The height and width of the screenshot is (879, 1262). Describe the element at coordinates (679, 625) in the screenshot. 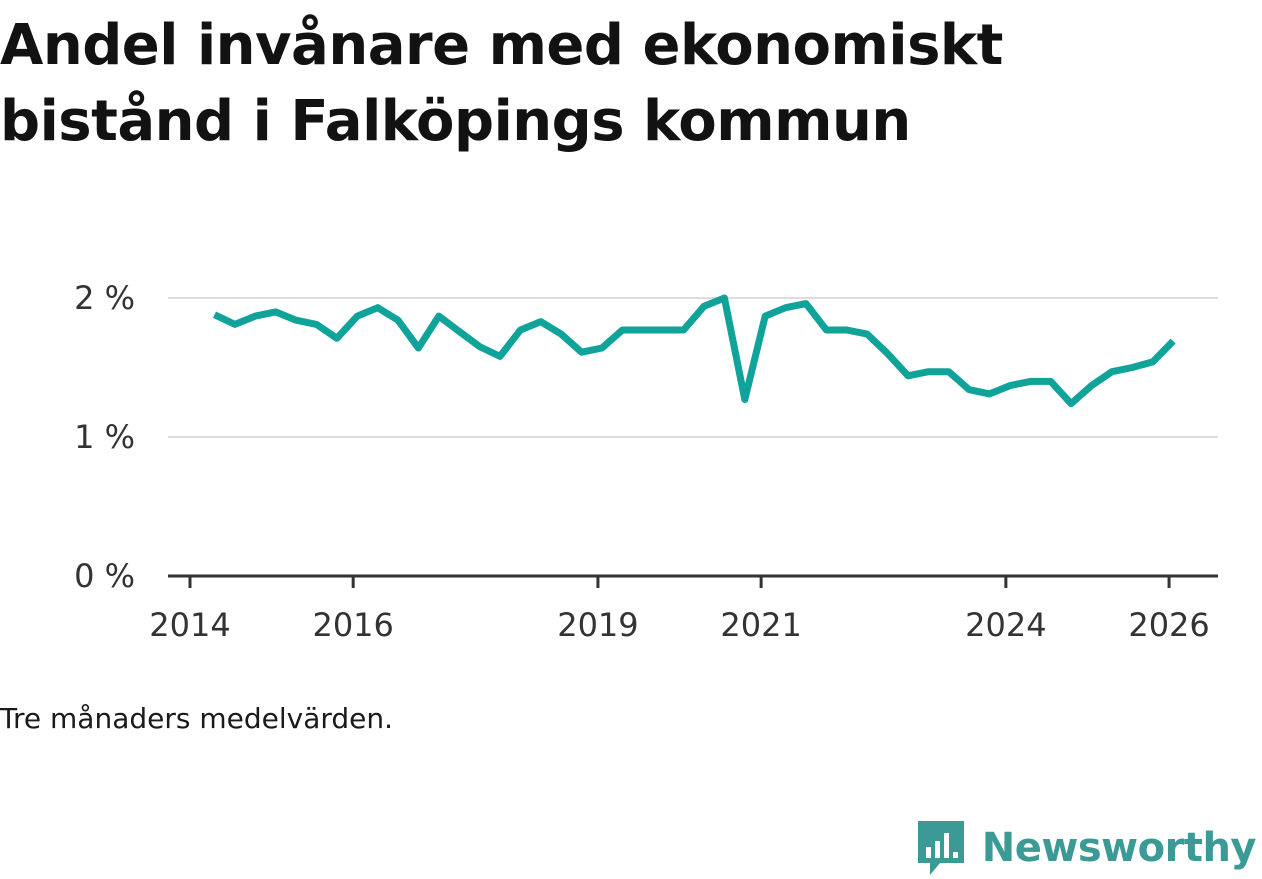

I see `x-axis-labels: 2014 2016 2019 2021 2024 2026` at that location.